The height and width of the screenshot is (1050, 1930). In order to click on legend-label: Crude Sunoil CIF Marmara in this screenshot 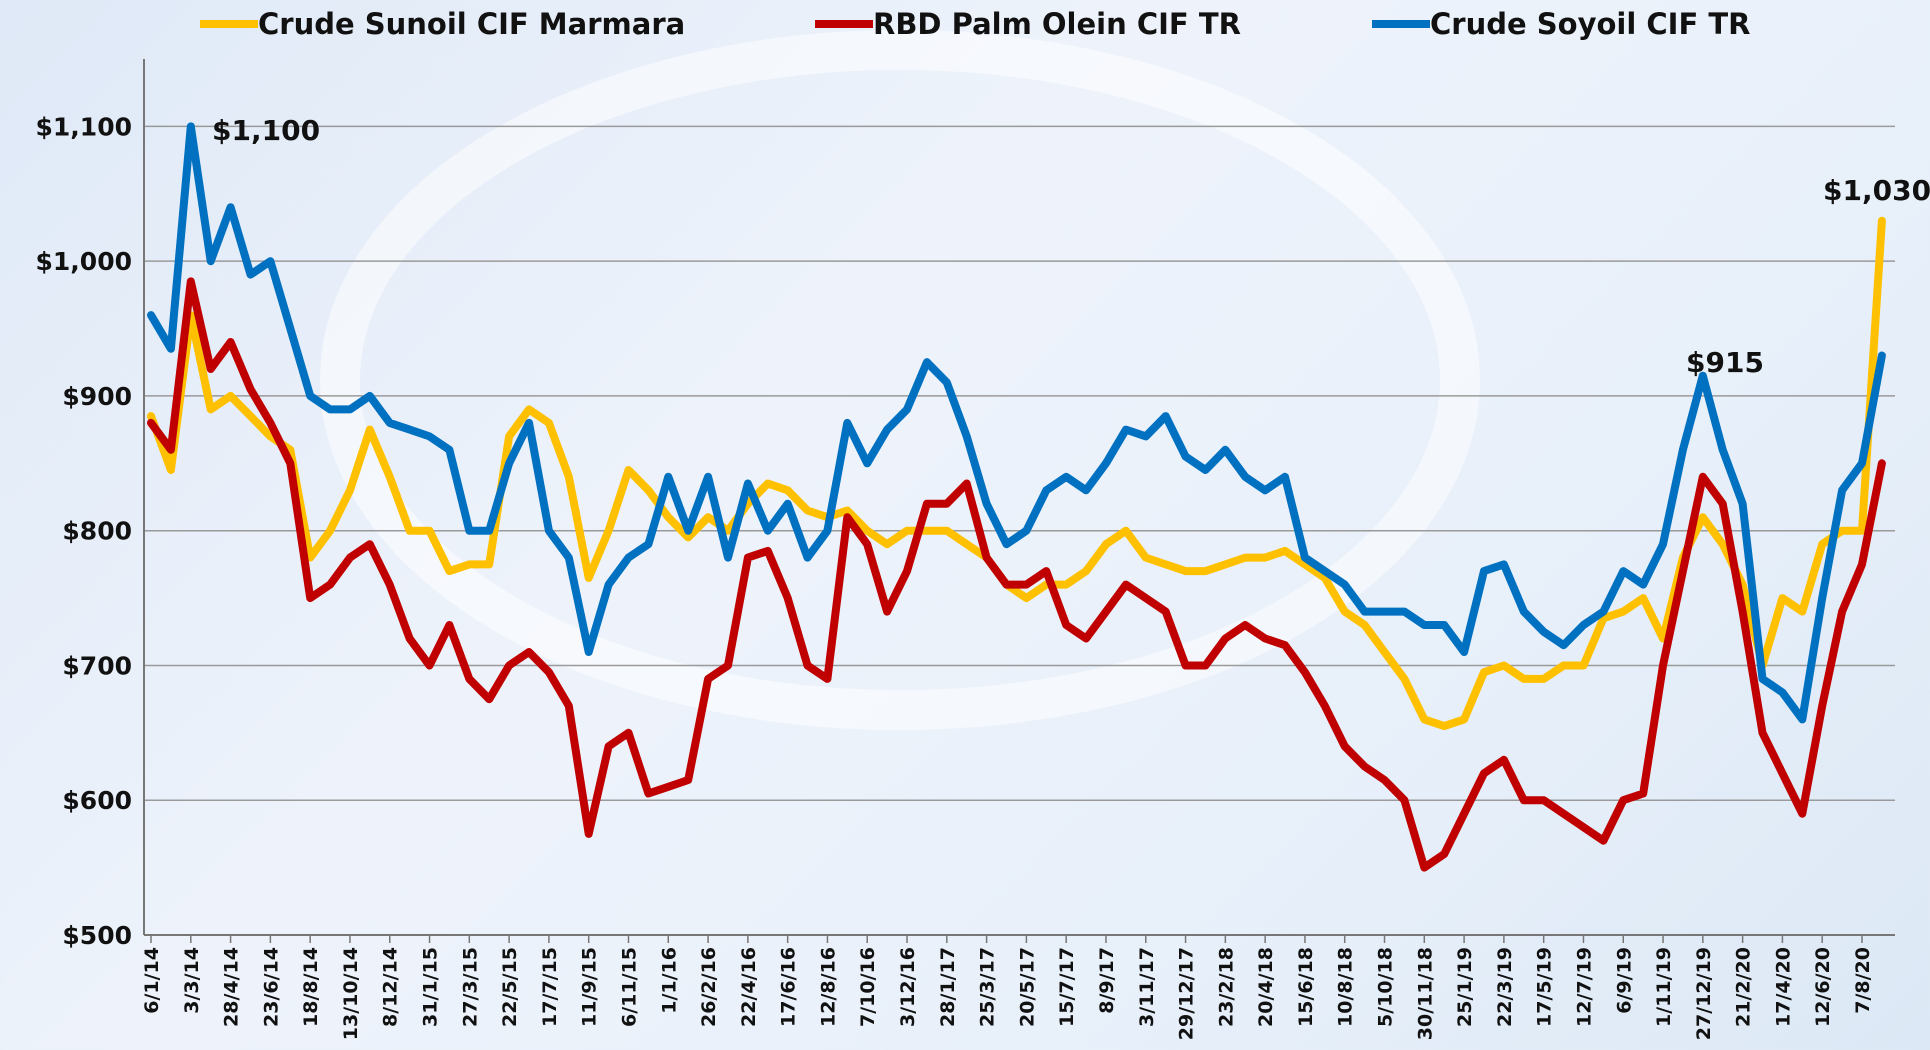, I will do `click(471, 24)`.